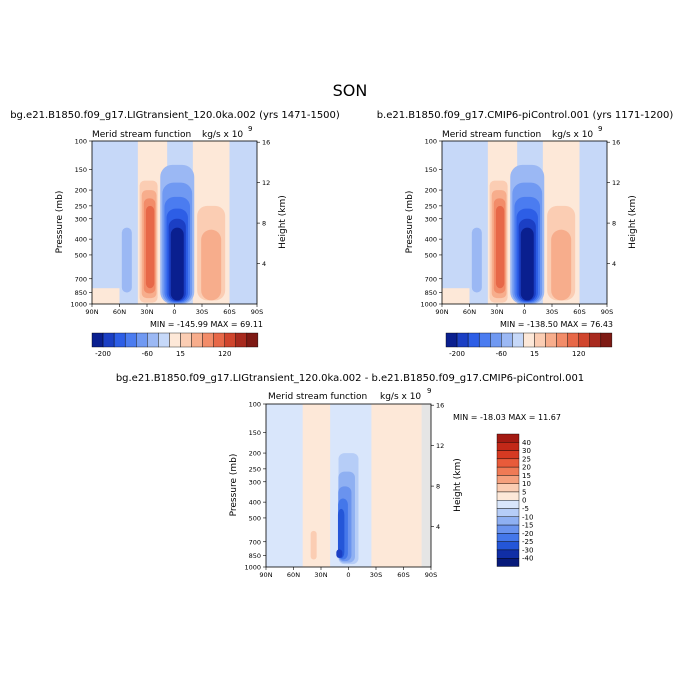 The width and height of the screenshot is (700, 700). I want to click on panel-left-units-exp: 9, so click(250, 129).